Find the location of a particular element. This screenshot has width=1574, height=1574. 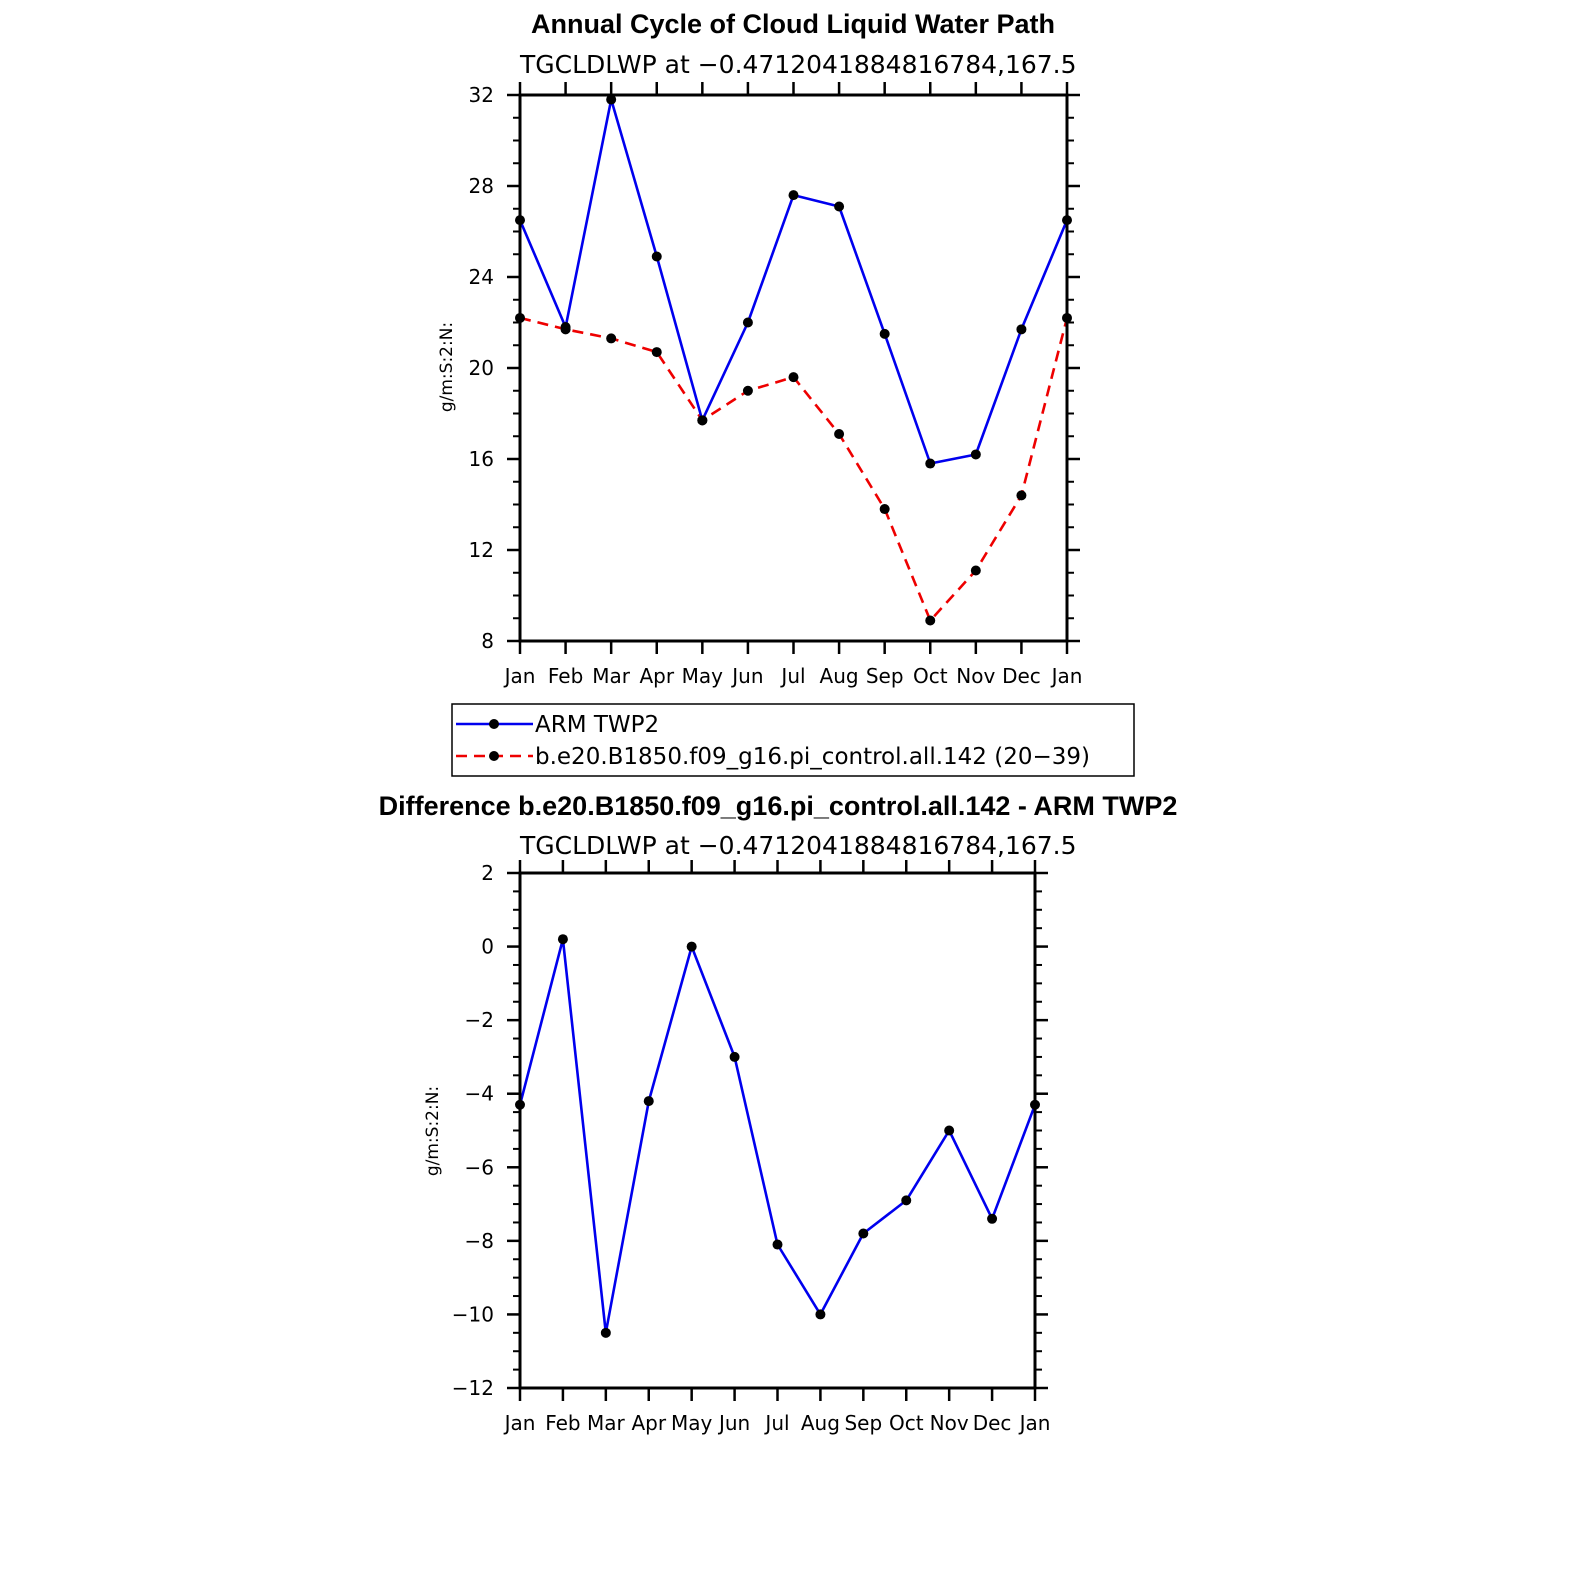

chart-1-y-axis-label: g/m:S:2:N: is located at coordinates (447, 367).